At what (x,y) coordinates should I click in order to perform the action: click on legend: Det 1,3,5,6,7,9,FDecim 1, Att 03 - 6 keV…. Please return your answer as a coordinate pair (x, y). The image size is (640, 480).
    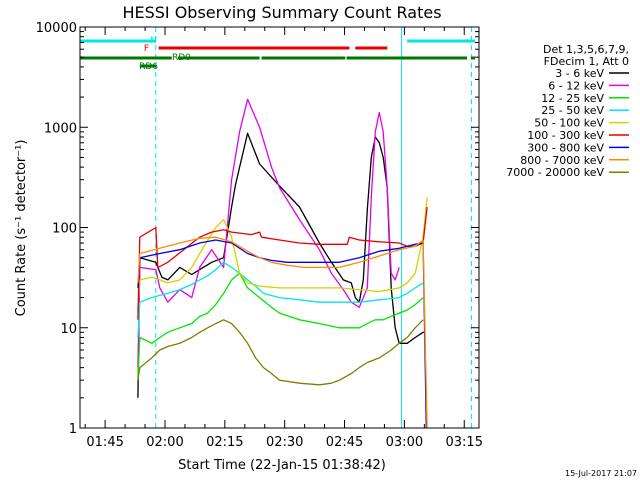
    Looking at the image, I should click on (567, 111).